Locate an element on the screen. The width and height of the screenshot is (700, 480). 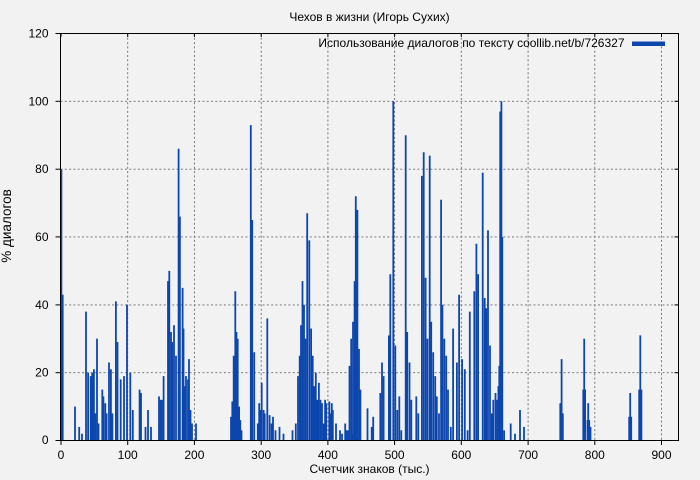
svg-text: Чехов в жизни (Игорь Сухих) is located at coordinates (369, 17).